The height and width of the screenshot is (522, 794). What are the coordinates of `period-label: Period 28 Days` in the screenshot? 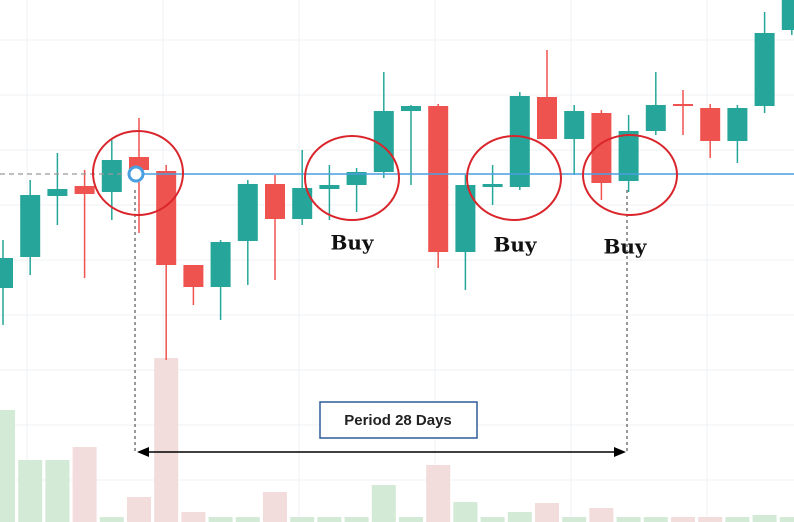 It's located at (398, 420).